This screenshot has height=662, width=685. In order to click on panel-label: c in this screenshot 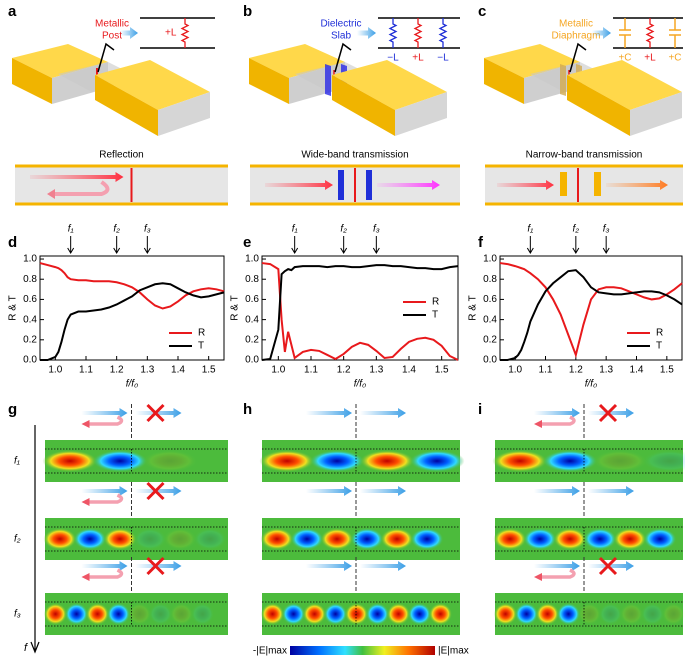, I will do `click(482, 11)`.